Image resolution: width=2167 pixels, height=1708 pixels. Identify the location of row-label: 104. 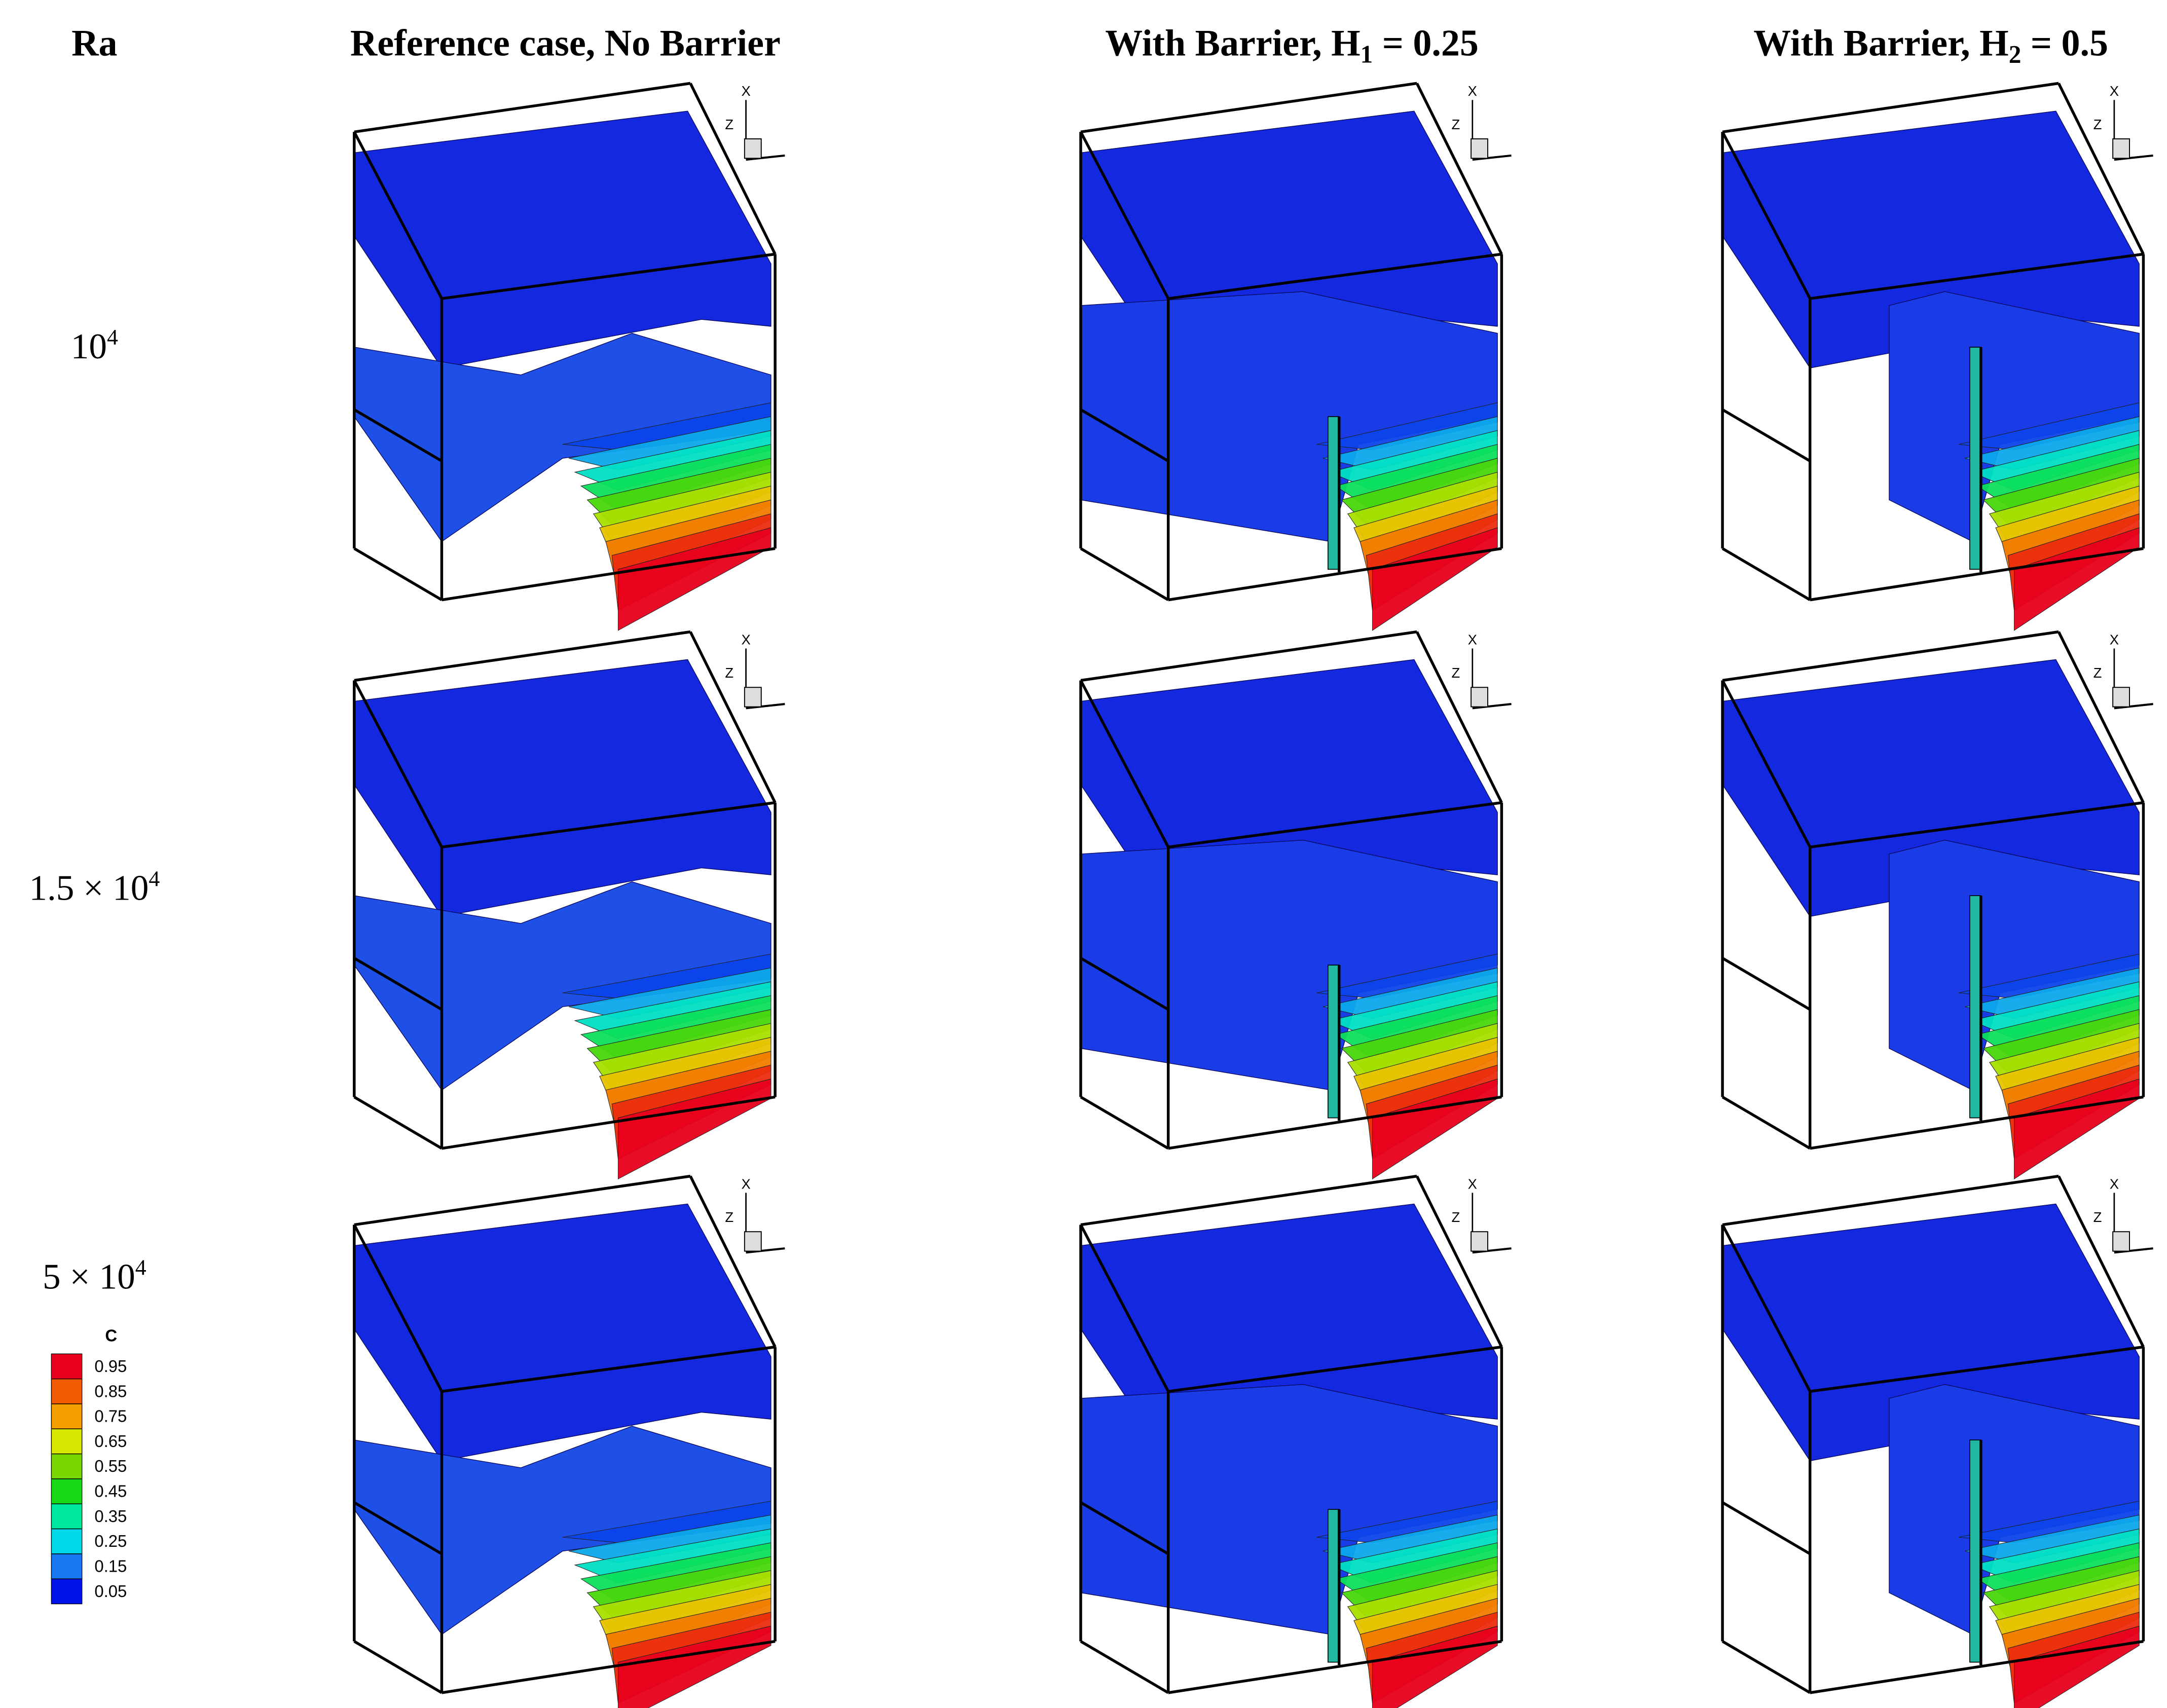
(94, 346).